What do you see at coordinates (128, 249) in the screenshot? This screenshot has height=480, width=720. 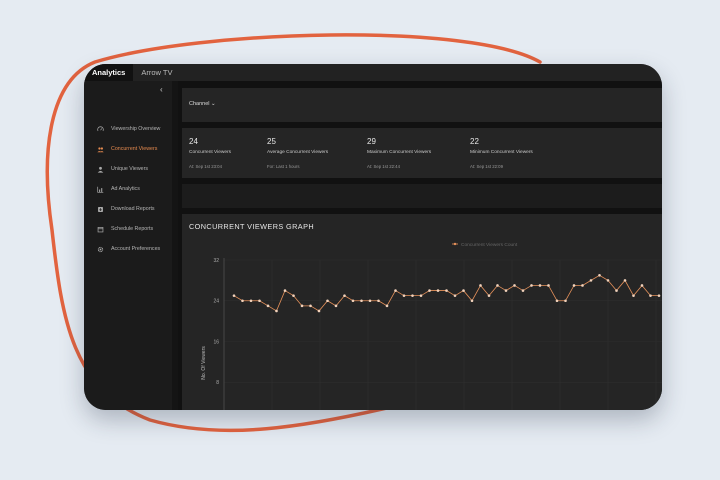 I see `sidebar-item-account-preferences: Account Preferences` at bounding box center [128, 249].